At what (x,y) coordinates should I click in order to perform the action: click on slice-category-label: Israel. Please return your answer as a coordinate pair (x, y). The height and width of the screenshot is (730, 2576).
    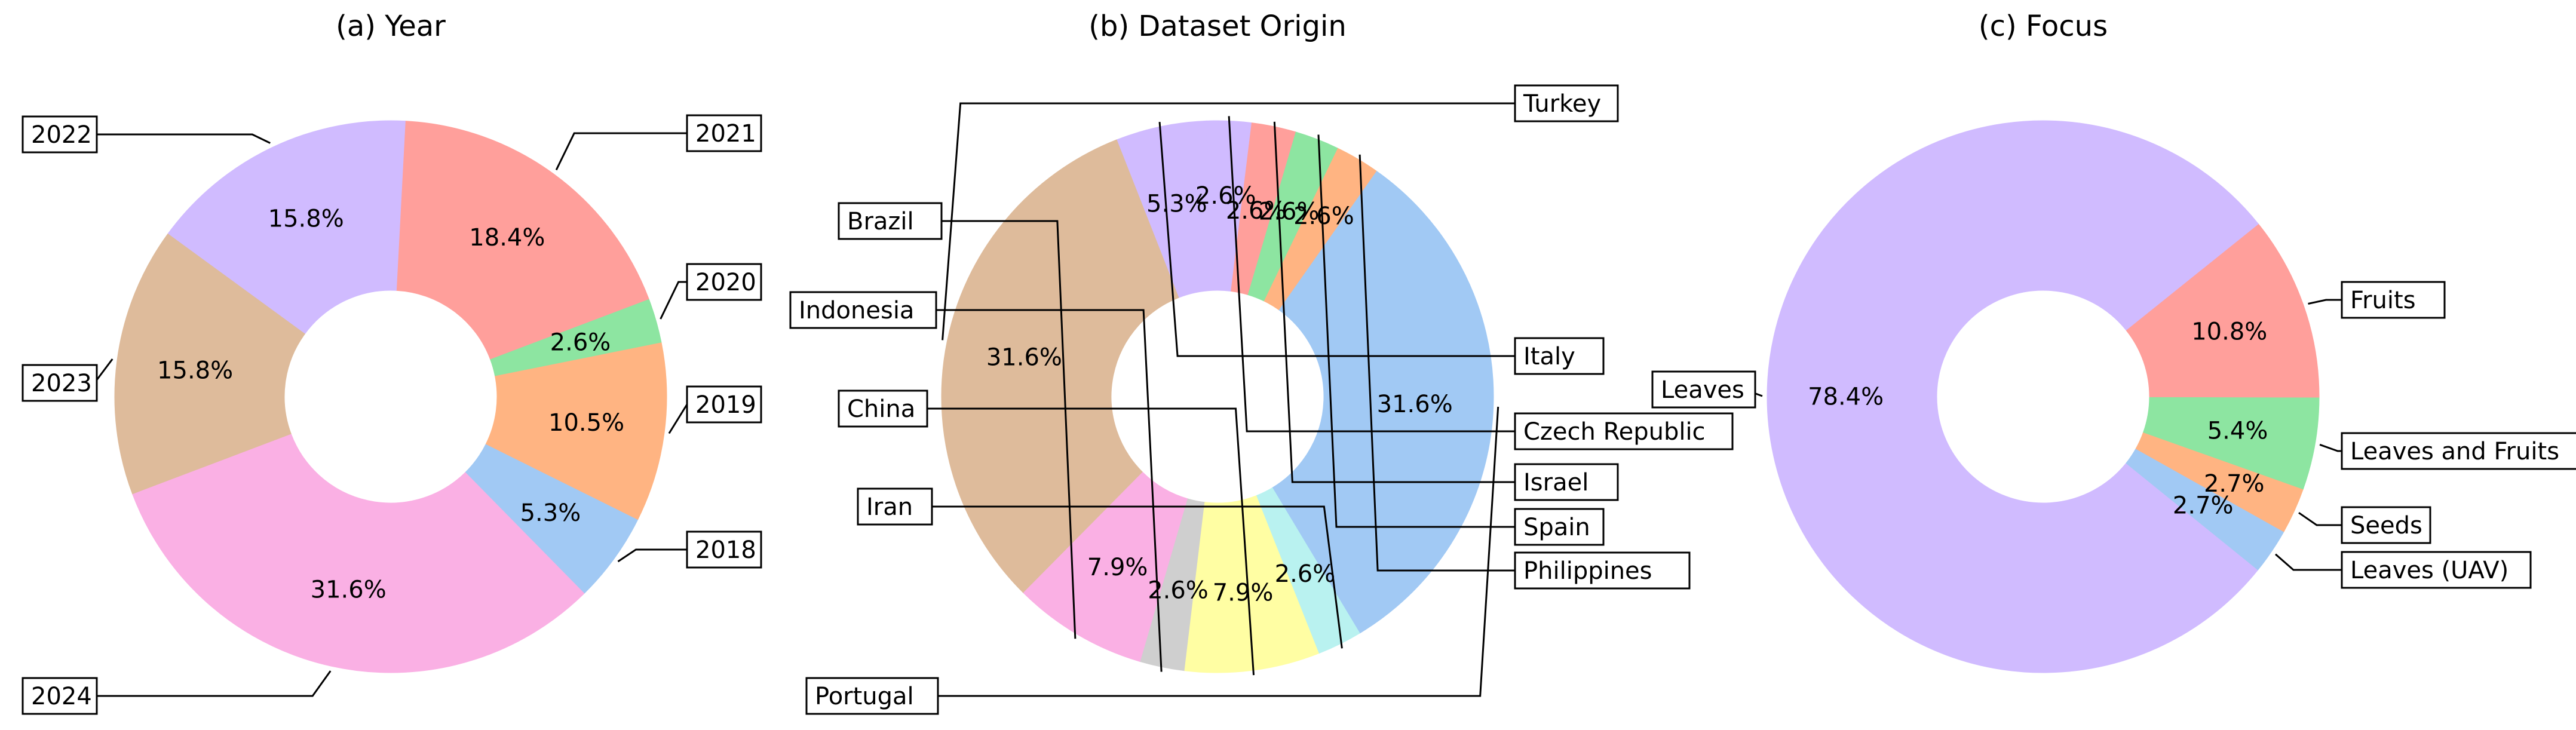
    Looking at the image, I should click on (1555, 482).